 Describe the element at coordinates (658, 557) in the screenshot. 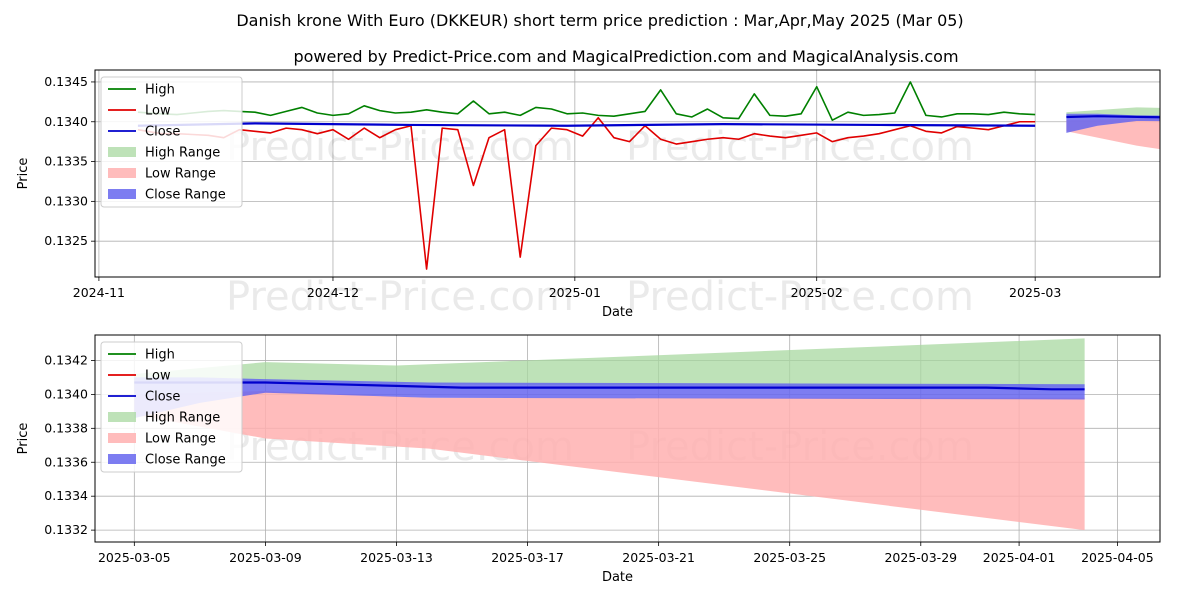

I see `x-tick-label: 2025-03-21` at that location.